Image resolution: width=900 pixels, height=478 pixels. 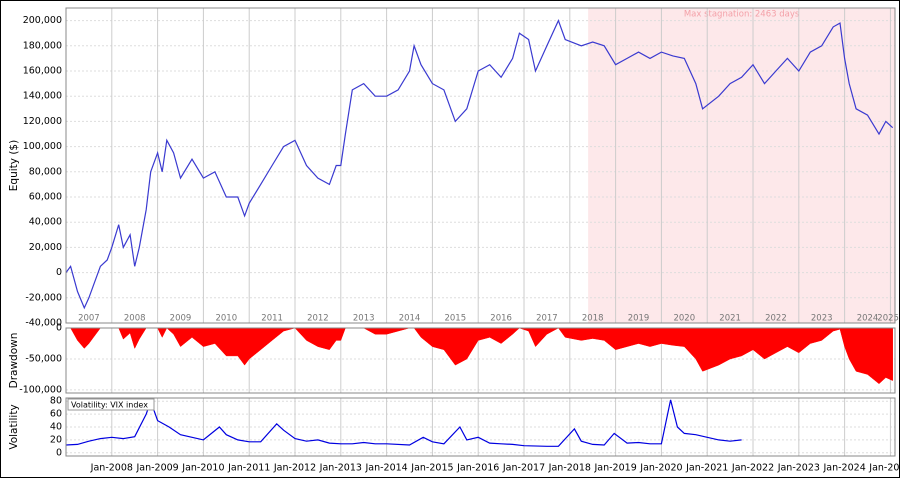 What do you see at coordinates (798, 468) in the screenshot?
I see `x-tick-label: Jan-2023` at bounding box center [798, 468].